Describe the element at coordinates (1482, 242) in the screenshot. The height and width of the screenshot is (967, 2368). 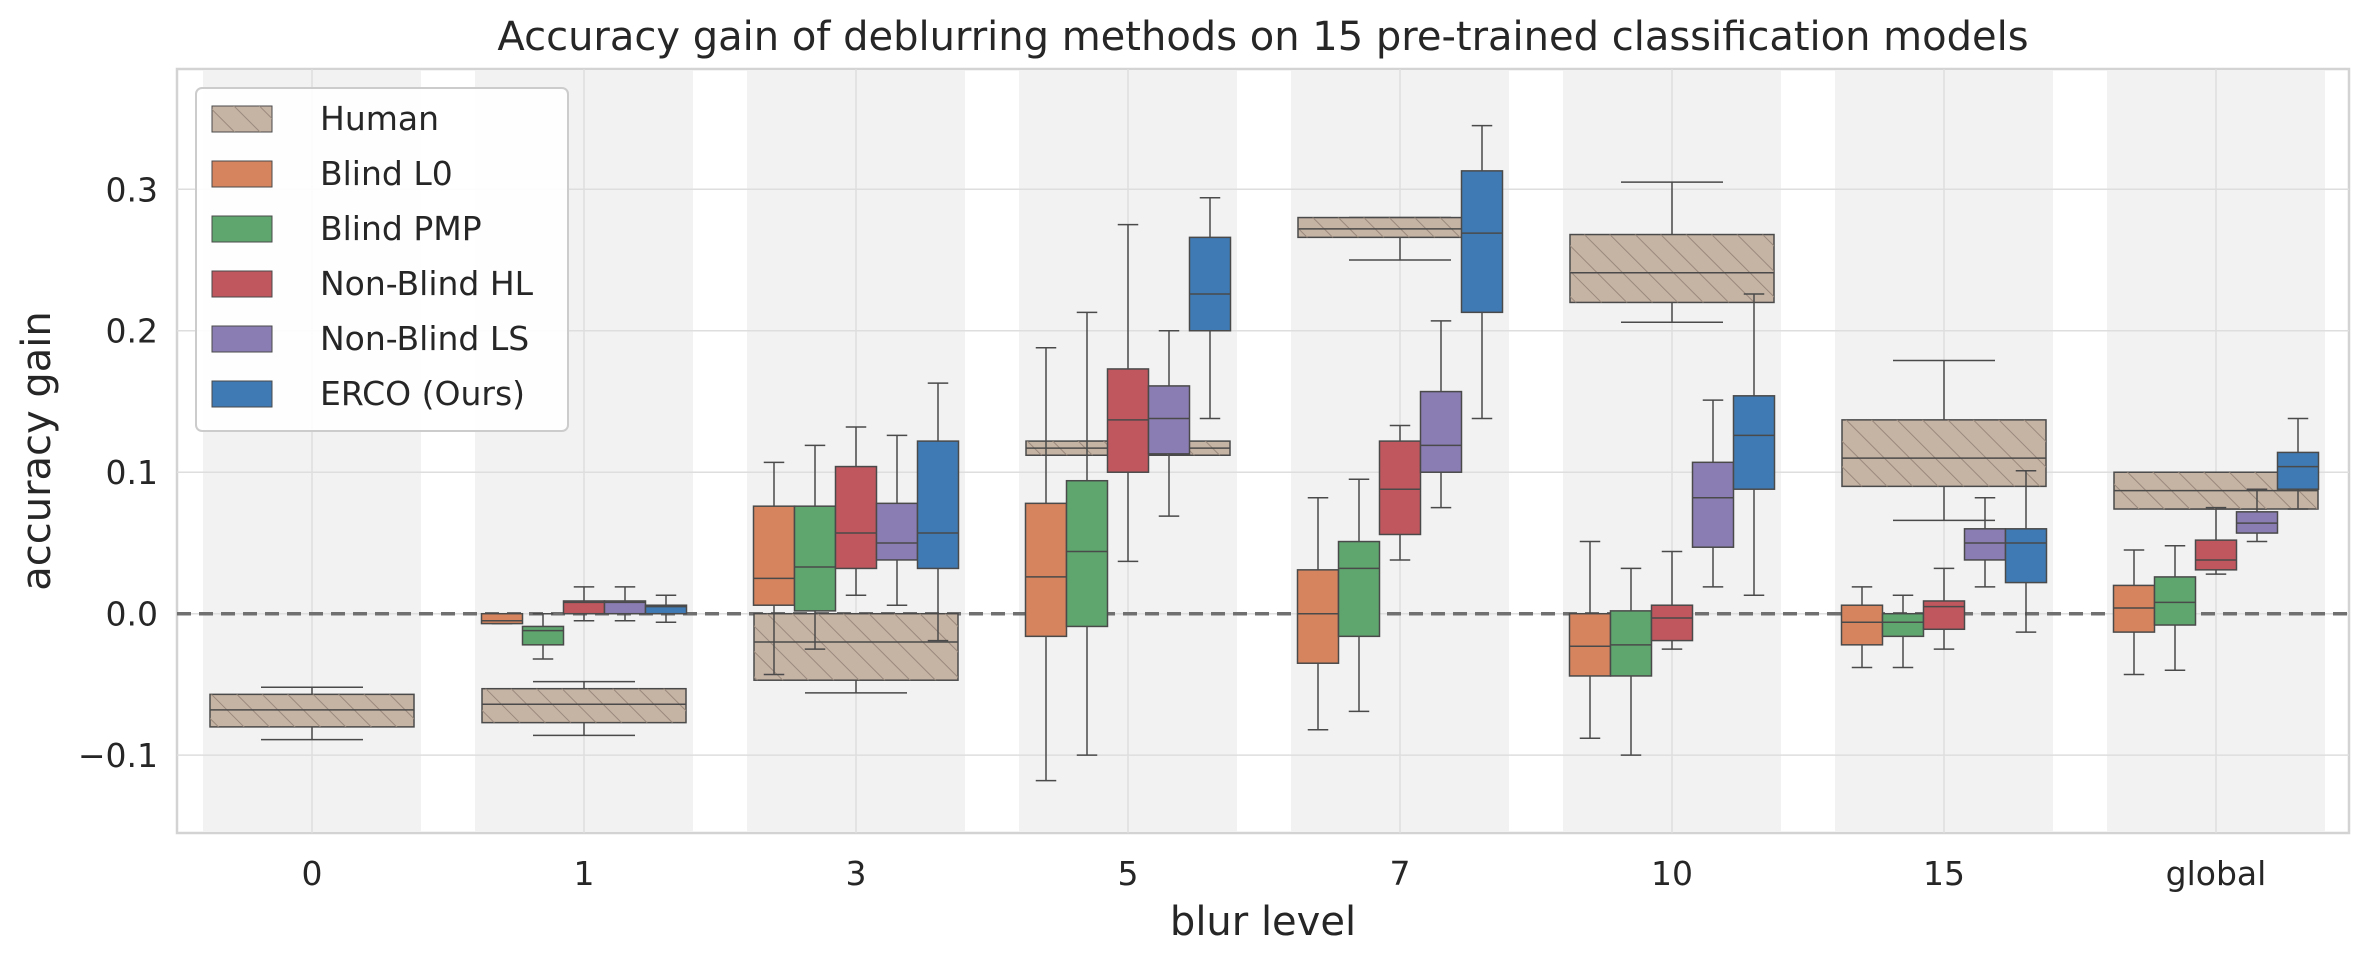
I see `box-4-7-rect` at that location.